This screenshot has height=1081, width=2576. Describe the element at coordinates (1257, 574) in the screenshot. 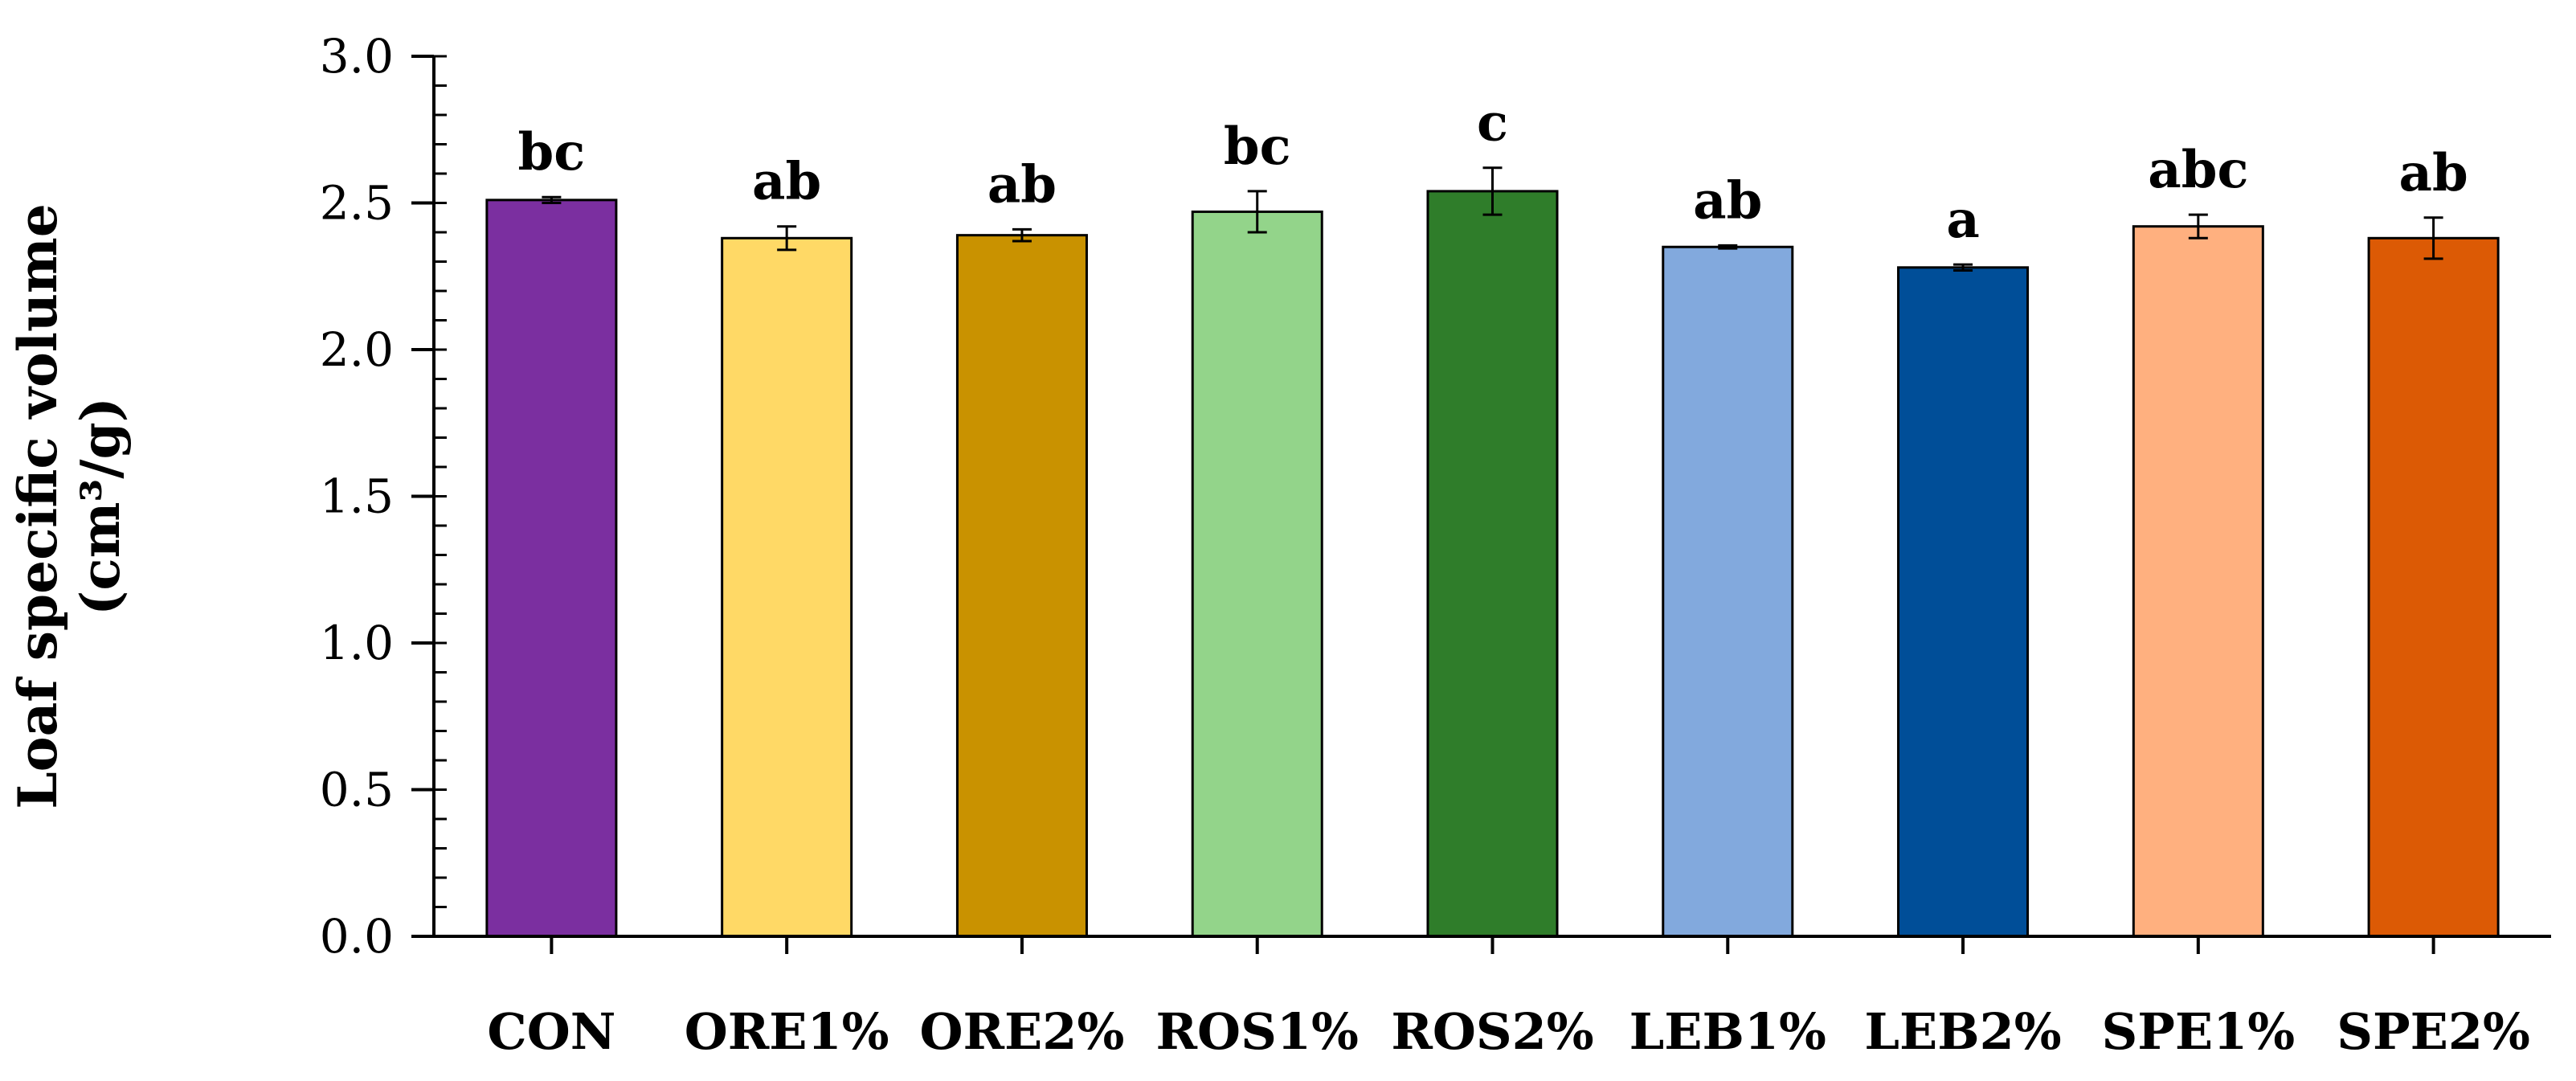

I see `bar-ros1-pct` at that location.